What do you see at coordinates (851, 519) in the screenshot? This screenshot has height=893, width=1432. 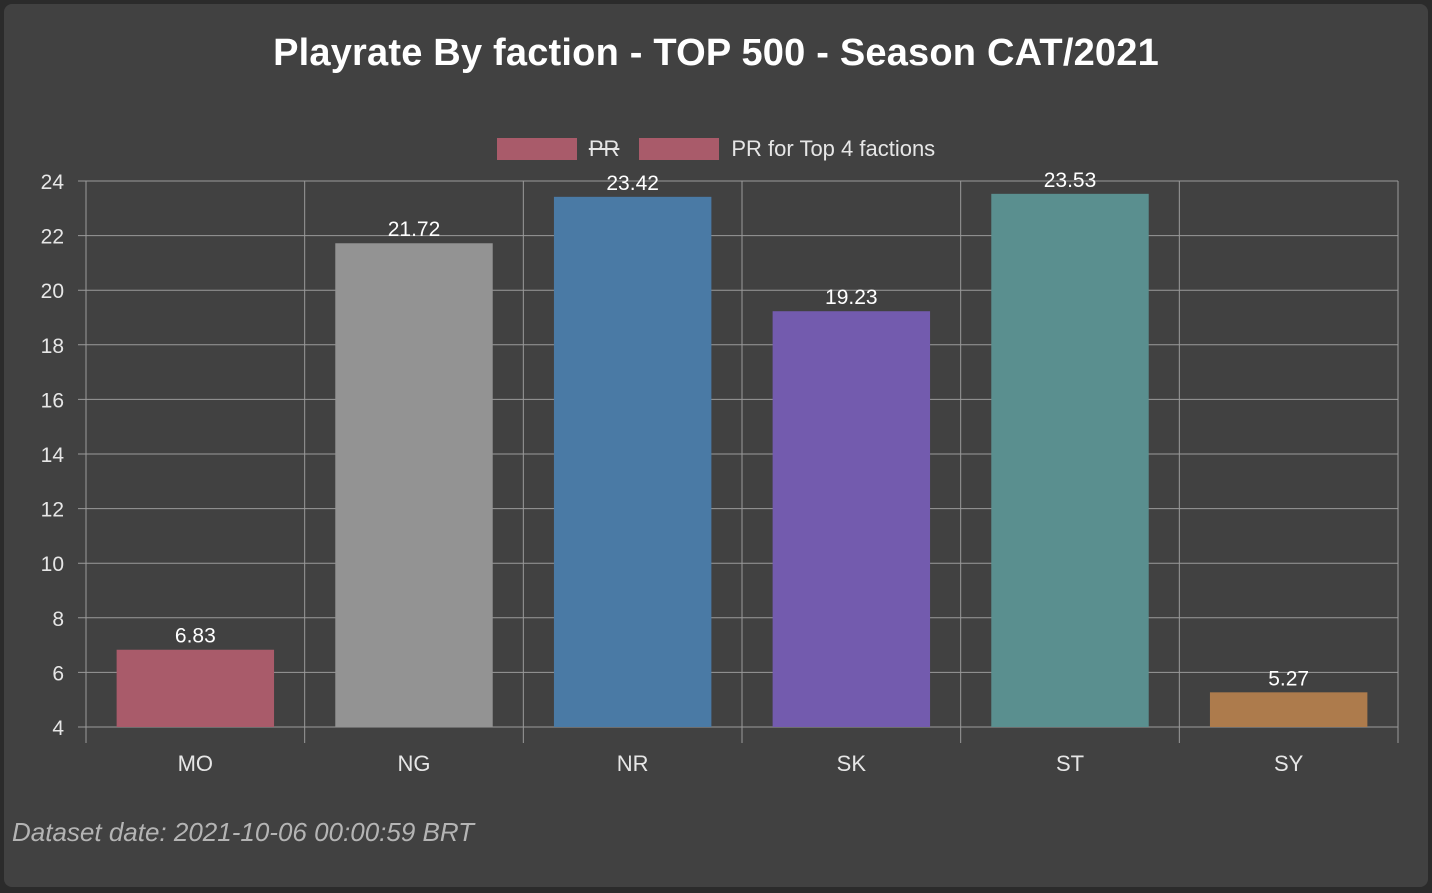 I see `bar-sk` at bounding box center [851, 519].